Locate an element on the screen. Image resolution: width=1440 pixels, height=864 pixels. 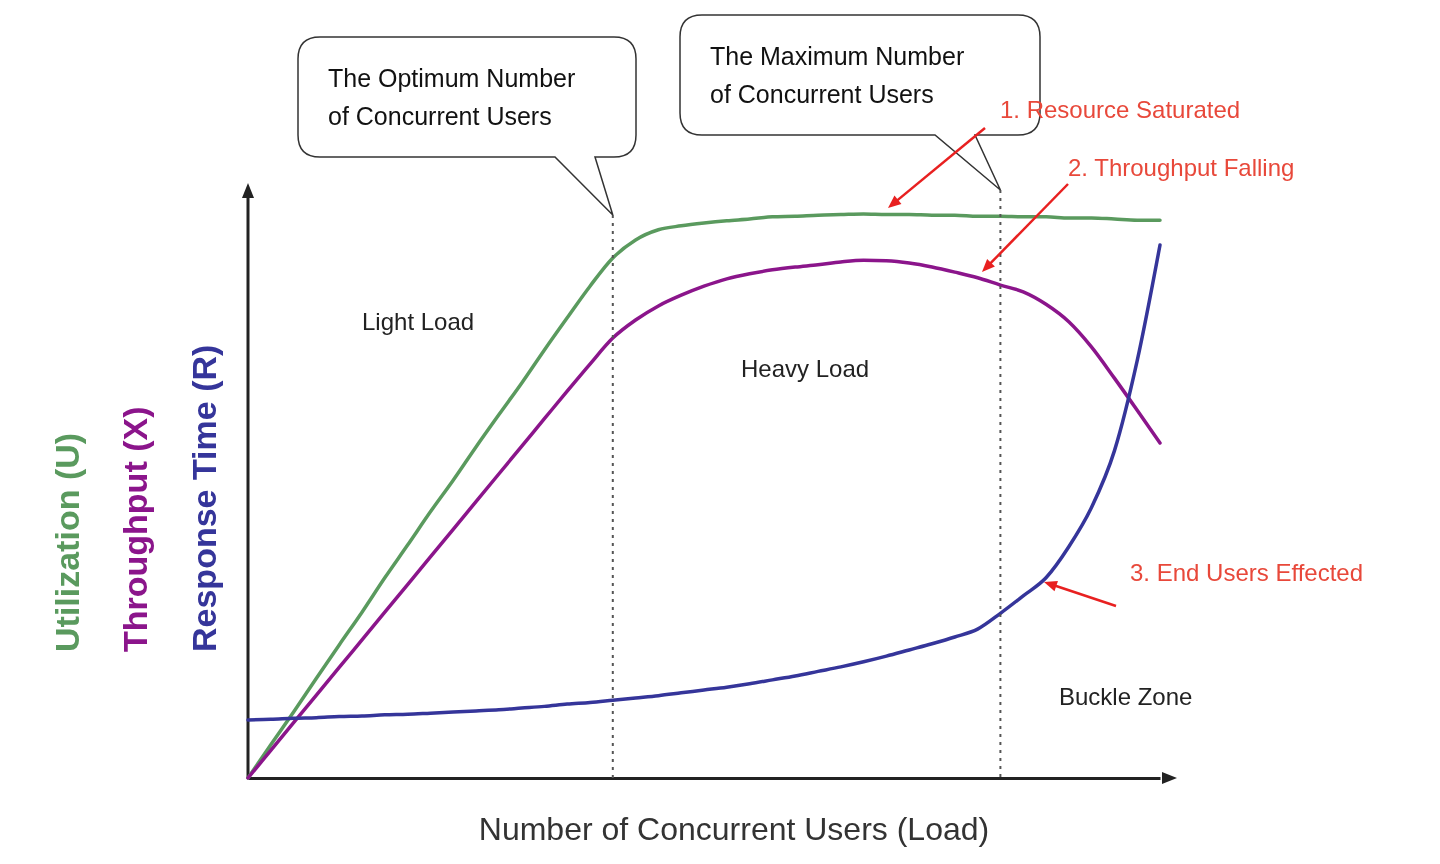
text: Response Time (R) is located at coordinates (204, 498).